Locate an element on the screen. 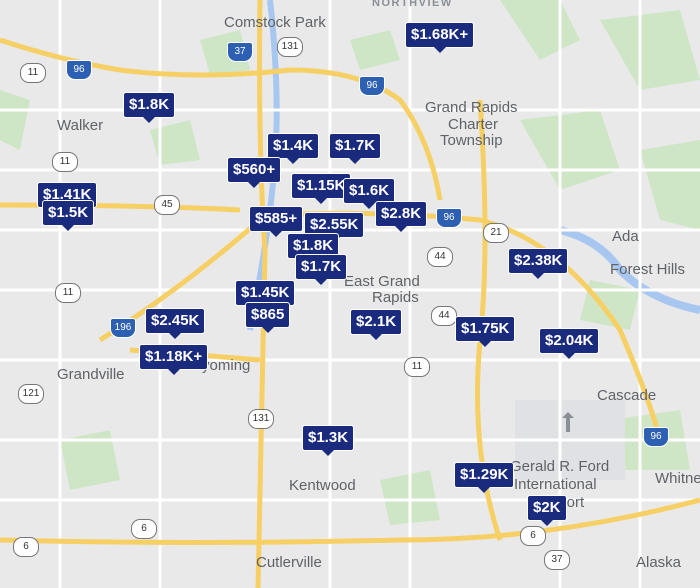 This screenshot has width=700, height=588. price-marker: $1.3K is located at coordinates (328, 440).